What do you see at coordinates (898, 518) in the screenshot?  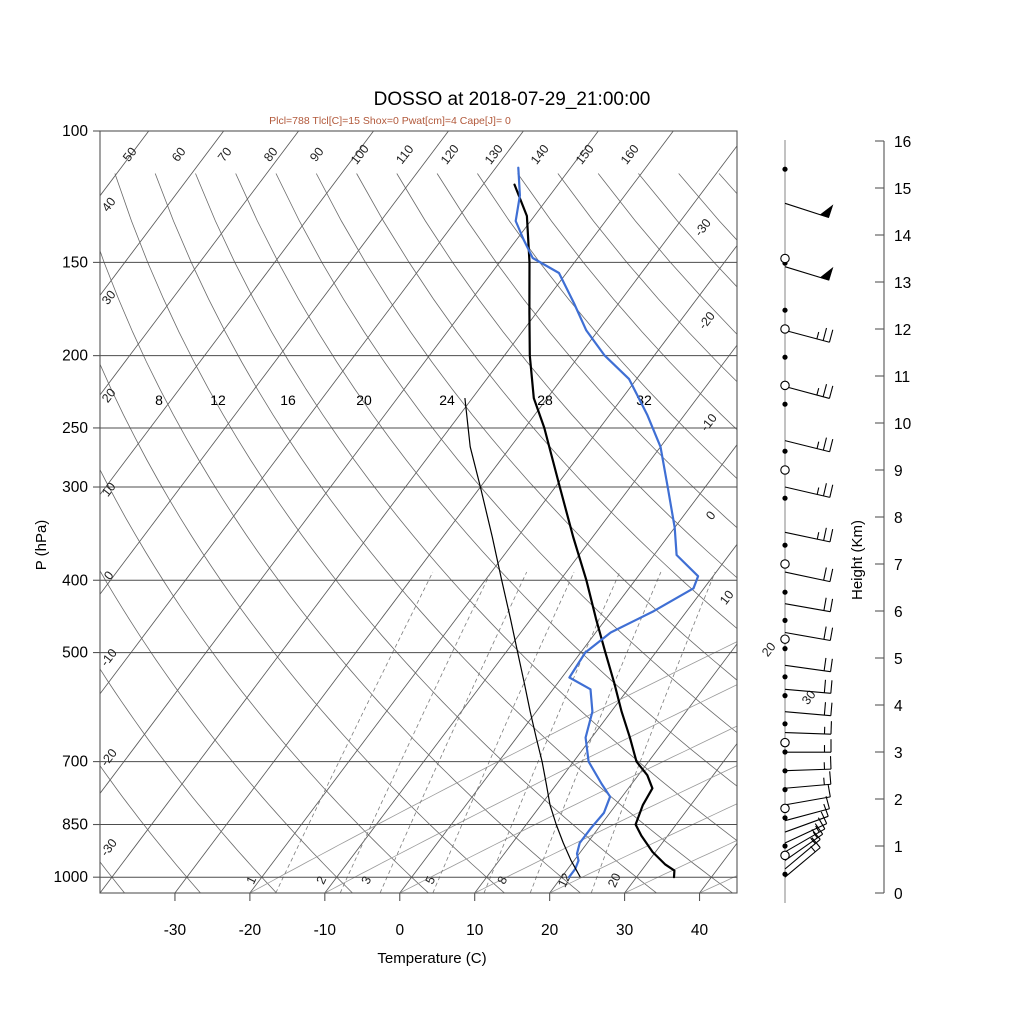 I see `height-tick-label: 8` at bounding box center [898, 518].